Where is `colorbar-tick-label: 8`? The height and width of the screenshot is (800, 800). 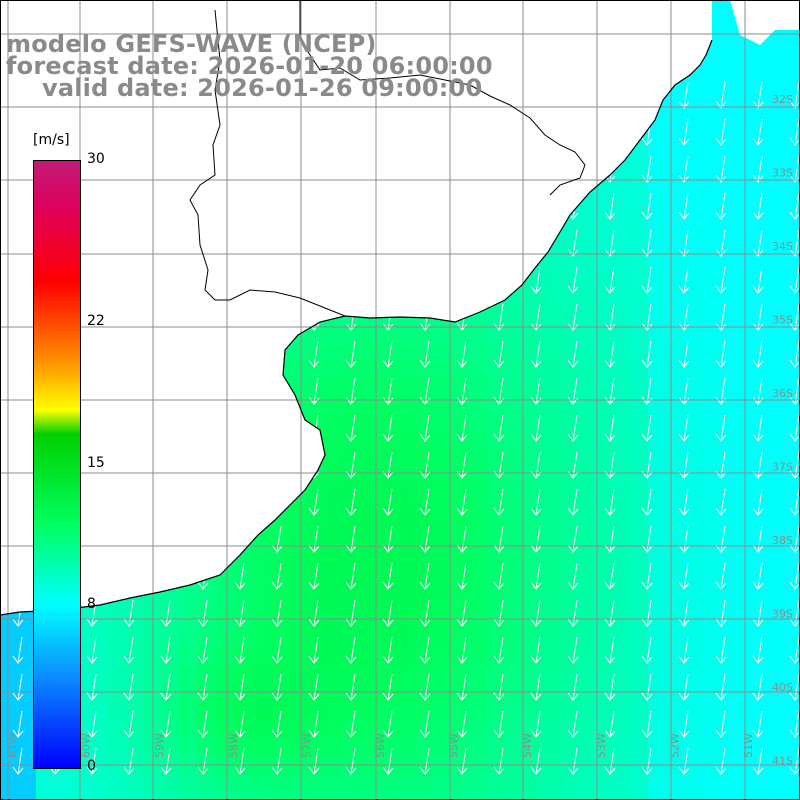 colorbar-tick-label: 8 is located at coordinates (91, 604).